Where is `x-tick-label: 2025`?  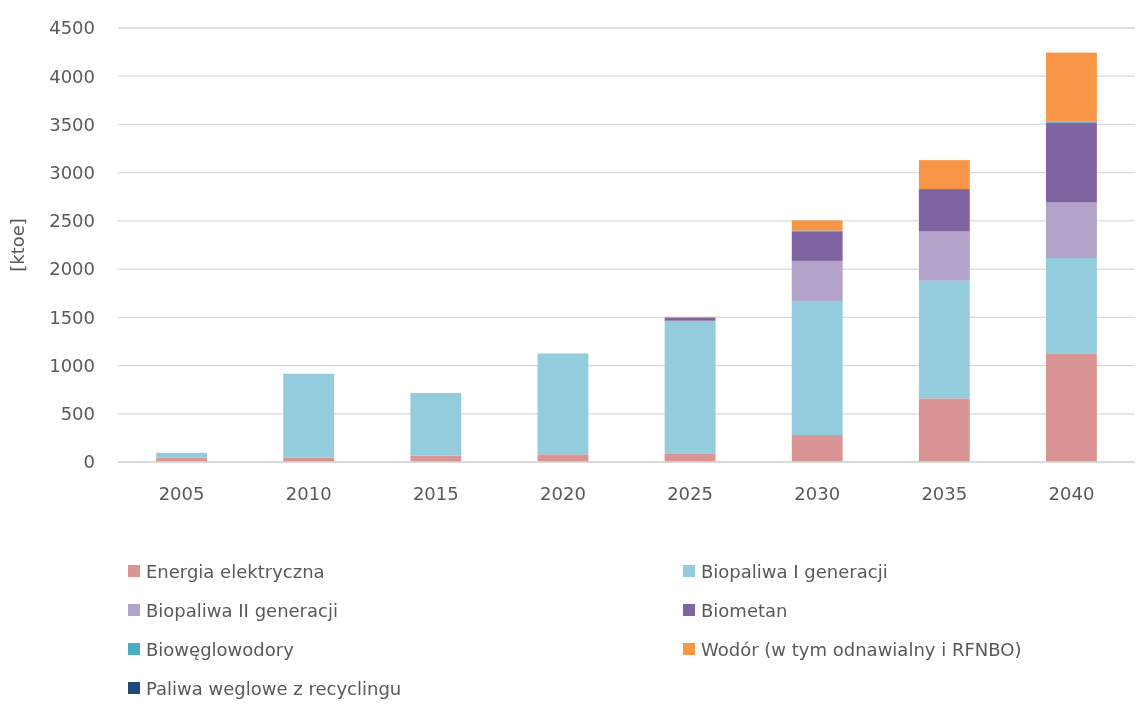
x-tick-label: 2025 is located at coordinates (690, 493).